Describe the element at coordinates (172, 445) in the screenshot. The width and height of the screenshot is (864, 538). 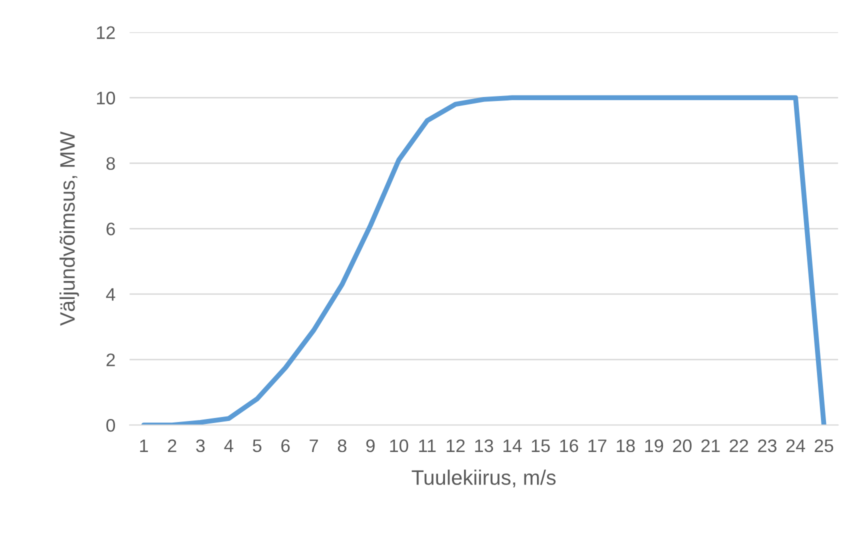
I see `x-tick-label: 2` at that location.